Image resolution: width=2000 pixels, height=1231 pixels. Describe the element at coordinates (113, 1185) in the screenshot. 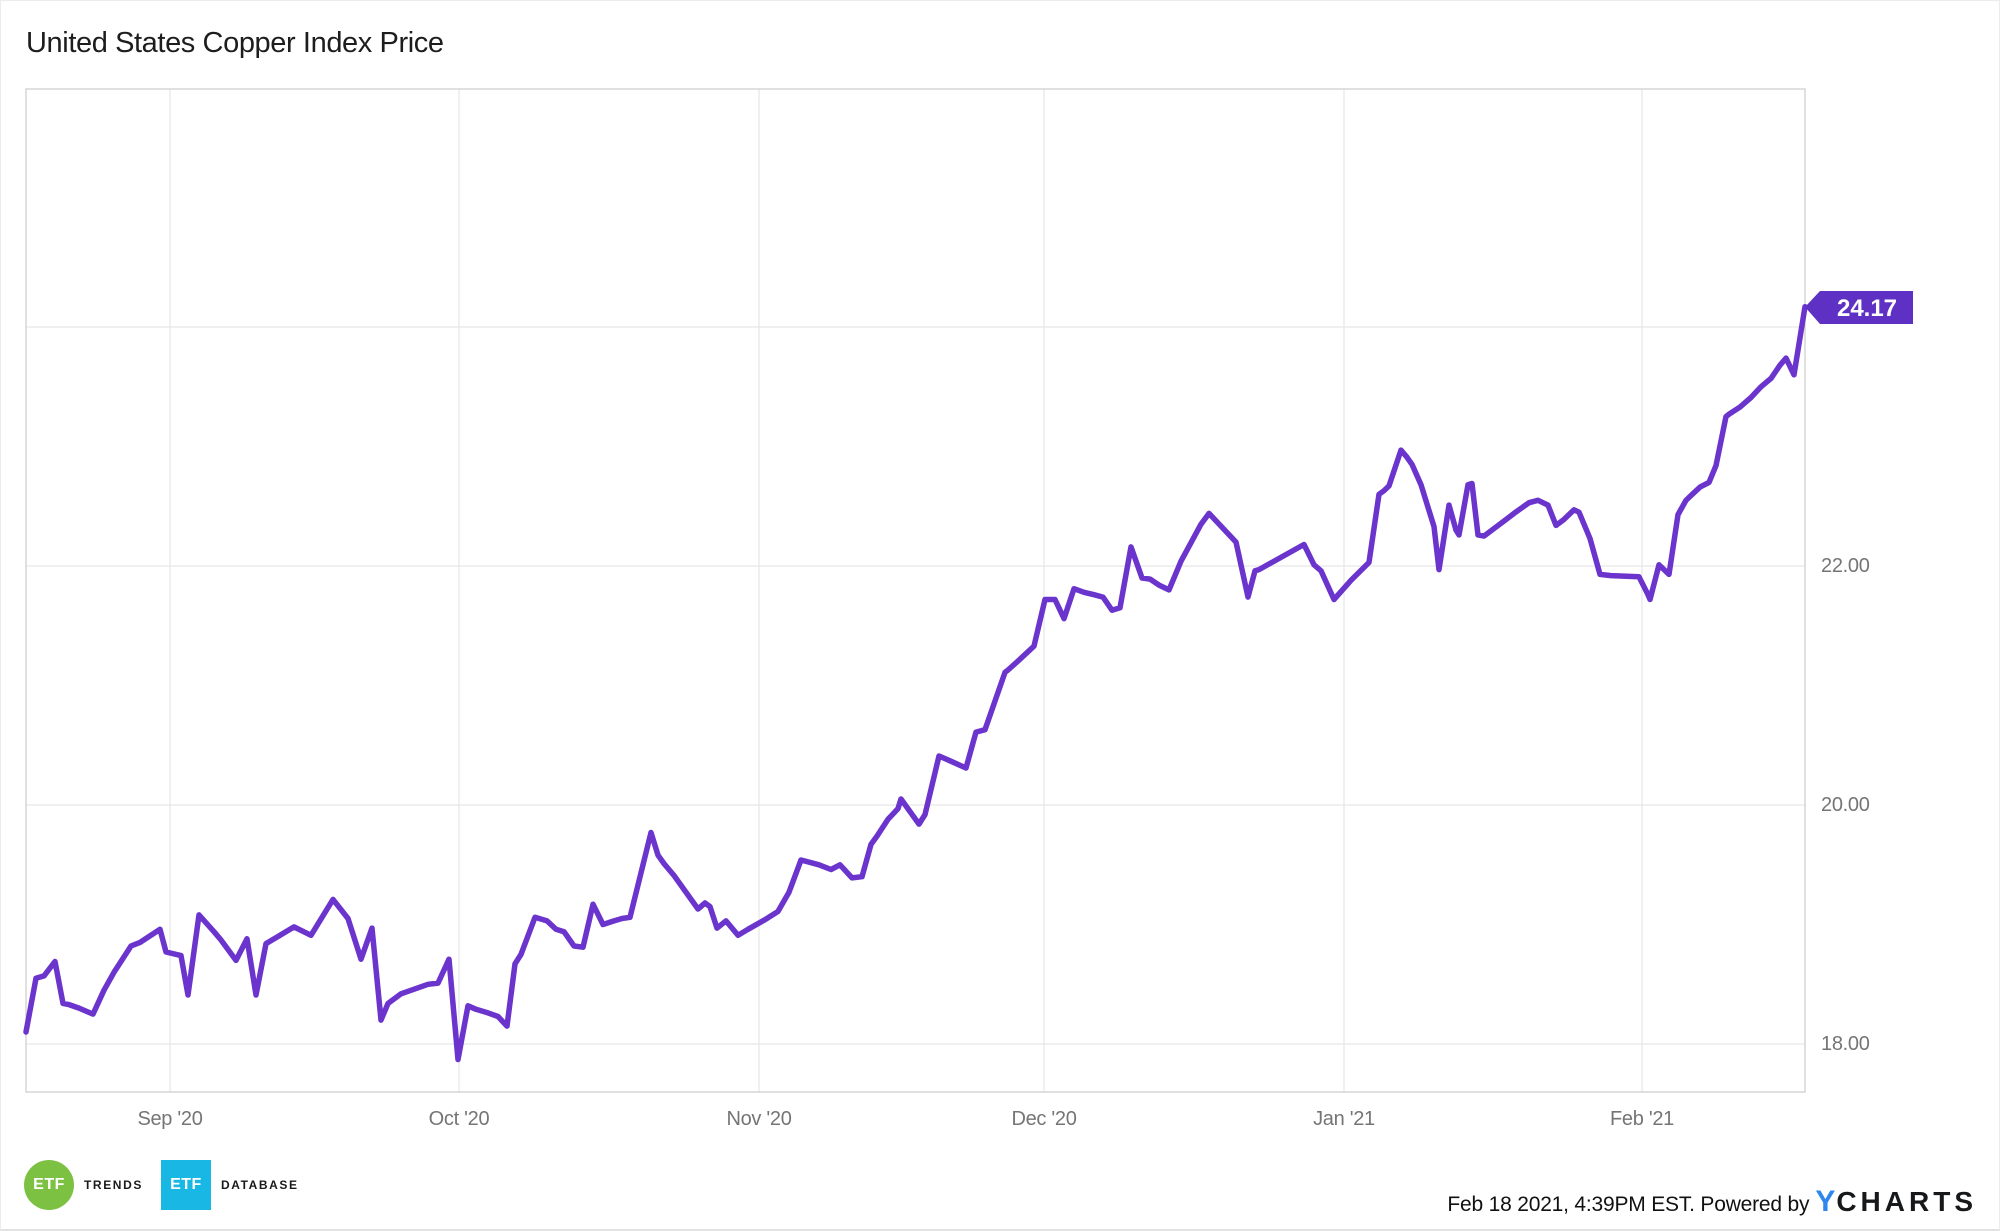

I see `etf-trends-label: TRENDS` at that location.